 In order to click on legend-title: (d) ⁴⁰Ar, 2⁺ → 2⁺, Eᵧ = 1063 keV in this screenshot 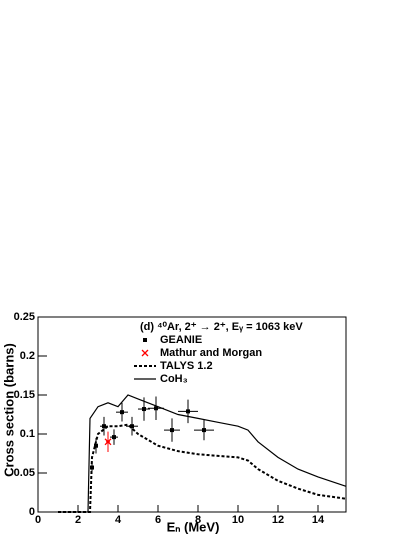, I will do `click(221, 327)`.